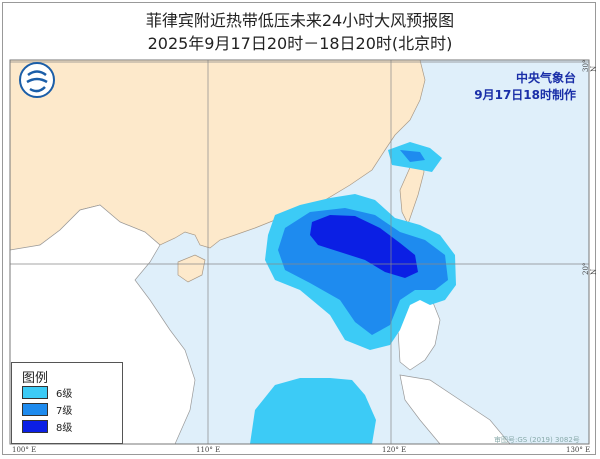  What do you see at coordinates (64, 411) in the screenshot?
I see `legend-label: 7级` at bounding box center [64, 411].